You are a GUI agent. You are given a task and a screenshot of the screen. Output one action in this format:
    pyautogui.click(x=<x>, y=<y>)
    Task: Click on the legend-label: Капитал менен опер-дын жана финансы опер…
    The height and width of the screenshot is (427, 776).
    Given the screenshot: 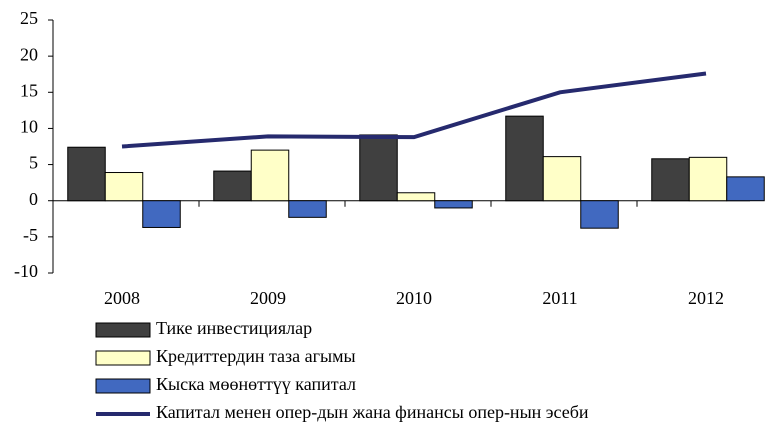 What is the action you would take?
    pyautogui.click(x=372, y=412)
    